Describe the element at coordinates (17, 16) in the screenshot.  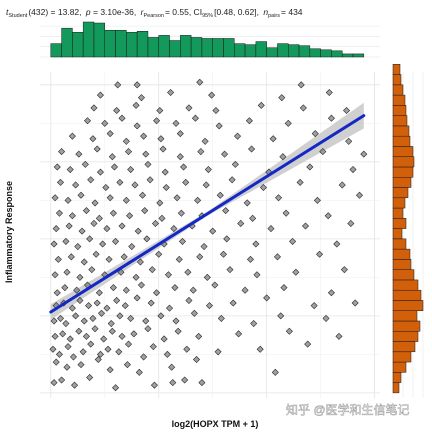
I see `t-sub: Student` at that location.